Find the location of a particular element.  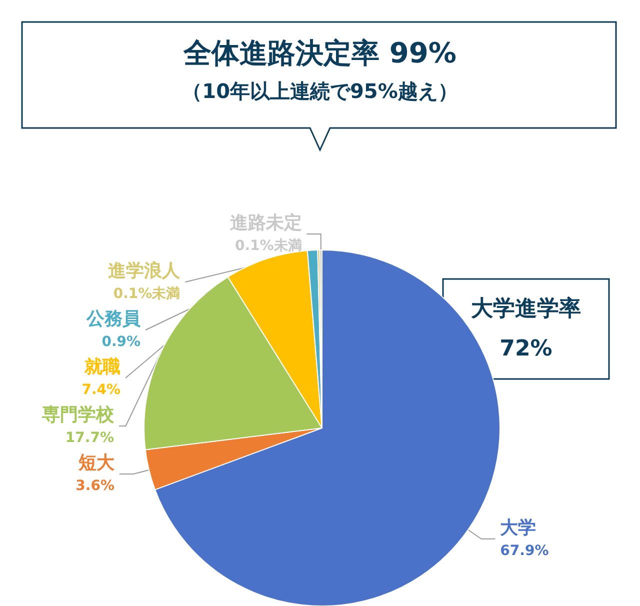

slice-label: 進学浪人 is located at coordinates (145, 271).